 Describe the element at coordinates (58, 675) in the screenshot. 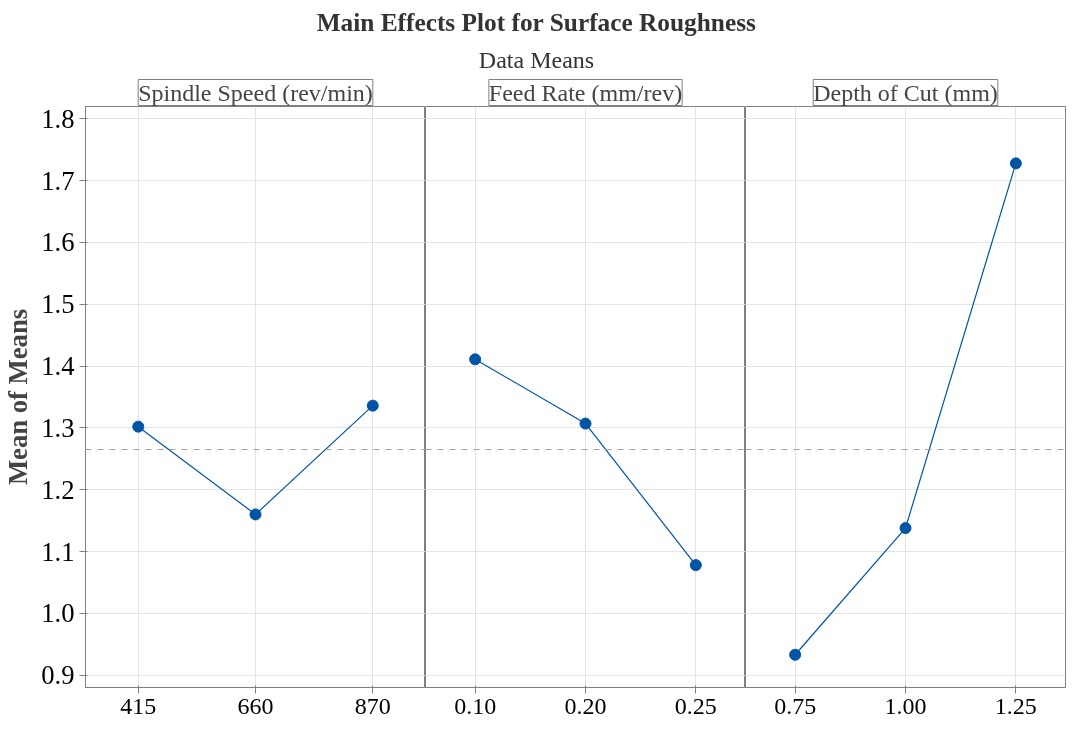

I see `y-tick-label: 0.9` at that location.